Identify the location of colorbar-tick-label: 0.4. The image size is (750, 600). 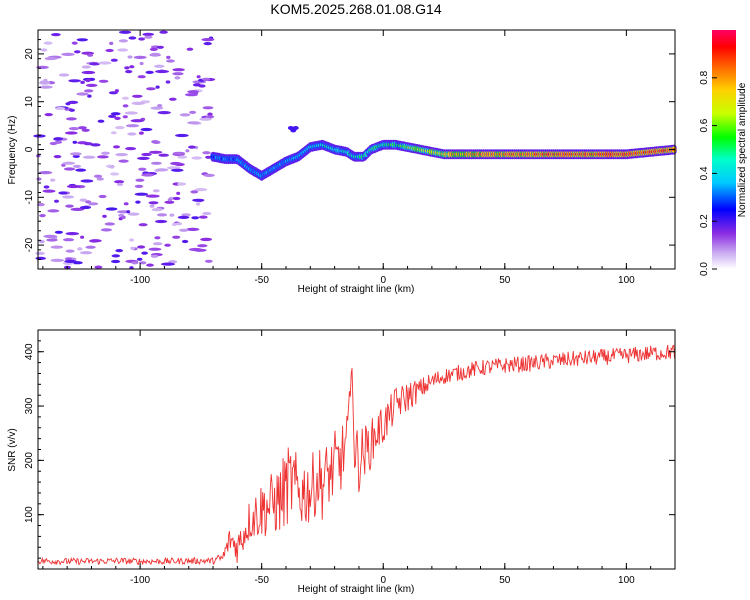
(704, 173).